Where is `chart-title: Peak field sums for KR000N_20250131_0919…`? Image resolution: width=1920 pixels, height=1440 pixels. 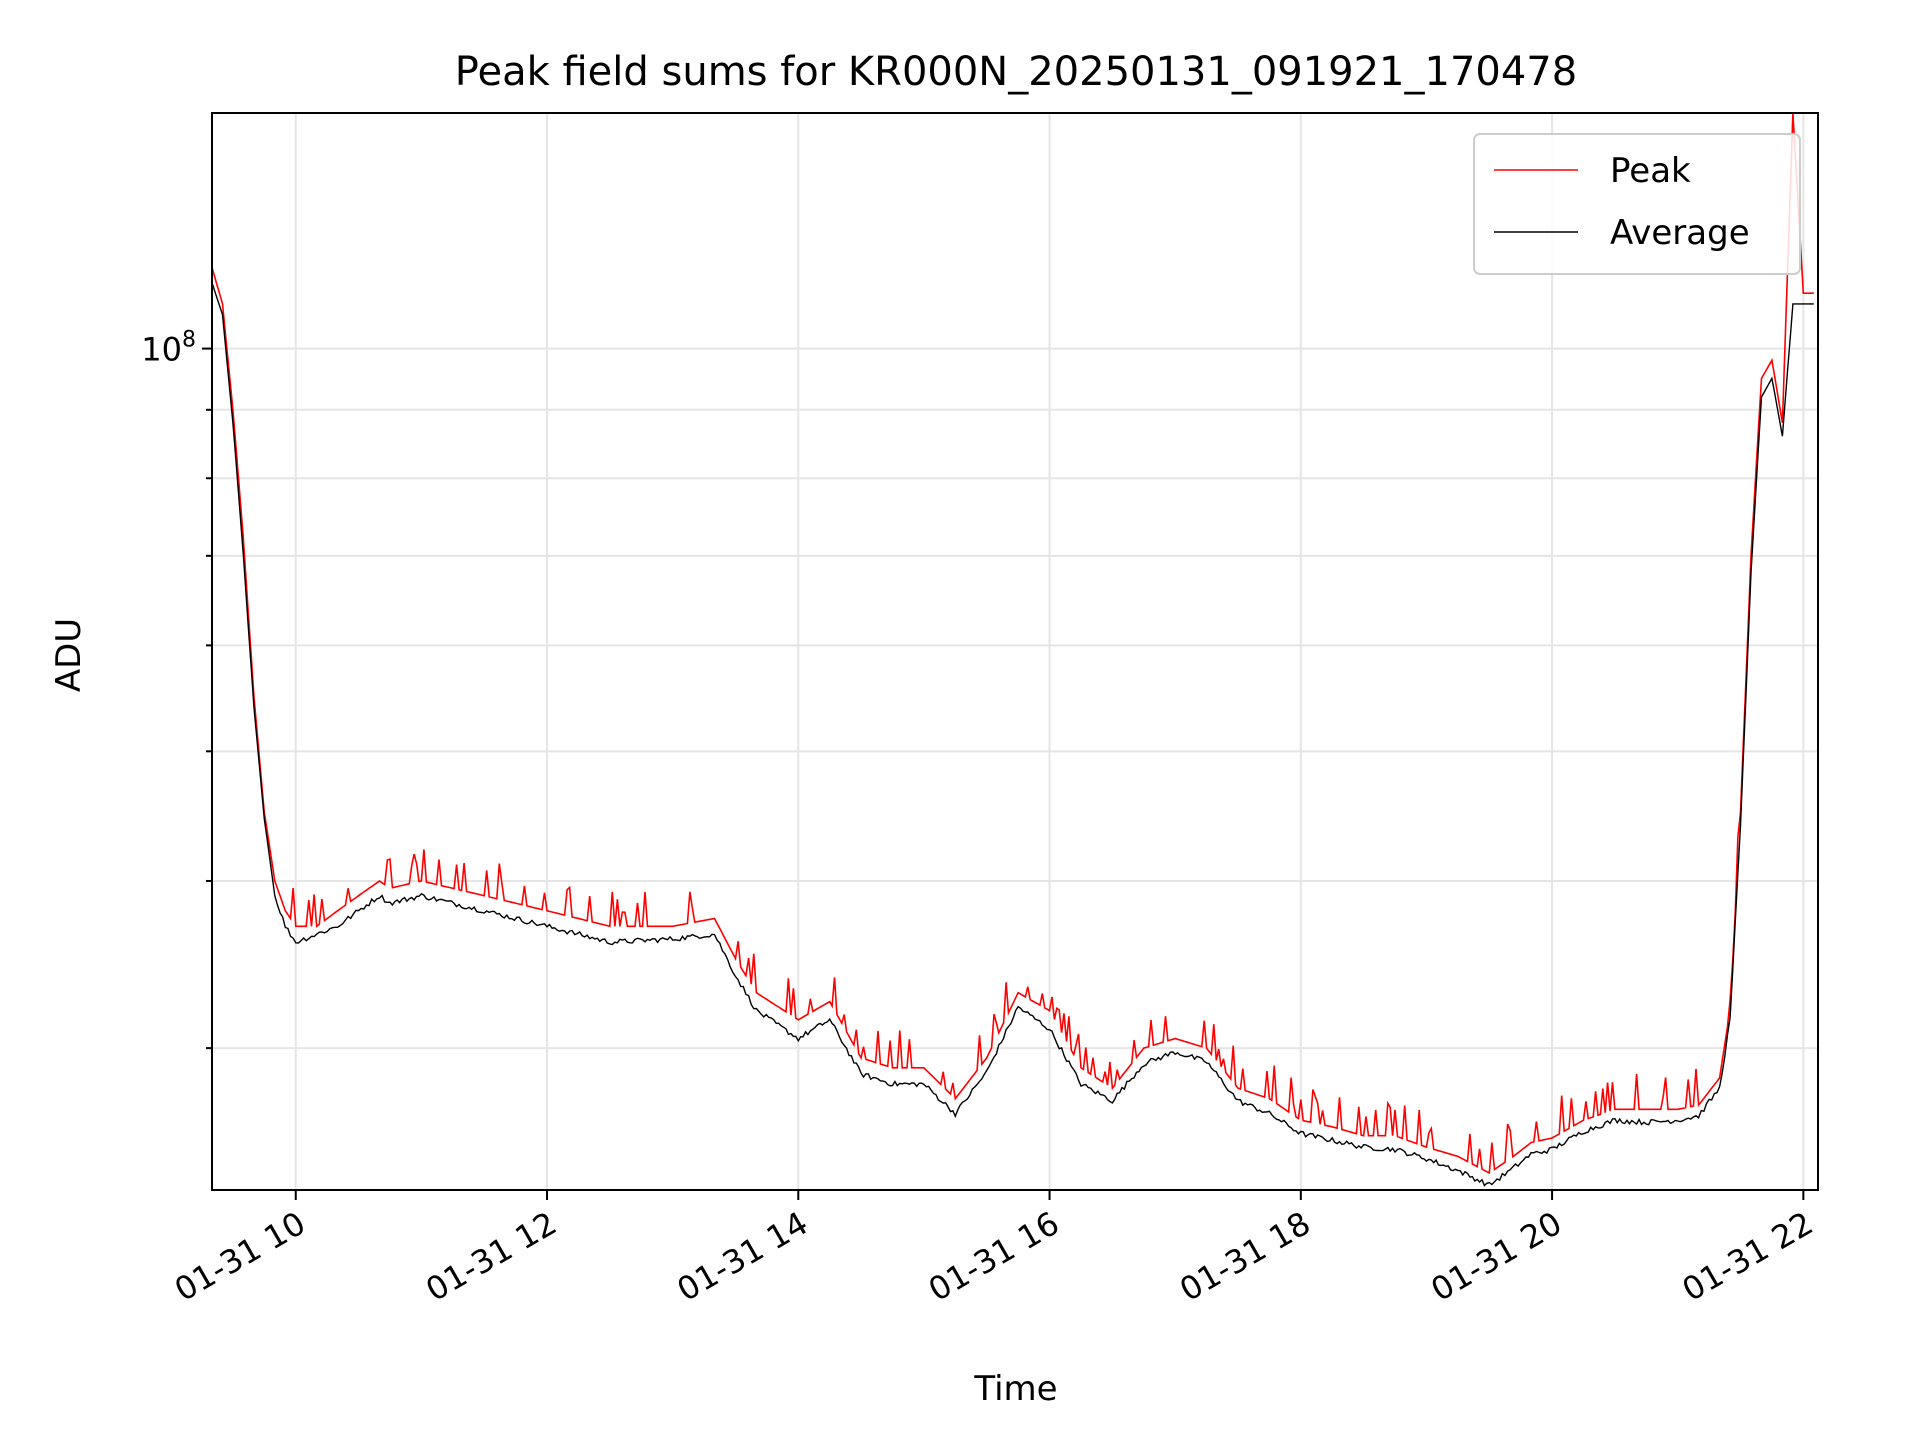 chart-title: Peak field sums for KR000N_20250131_0919… is located at coordinates (1016, 72).